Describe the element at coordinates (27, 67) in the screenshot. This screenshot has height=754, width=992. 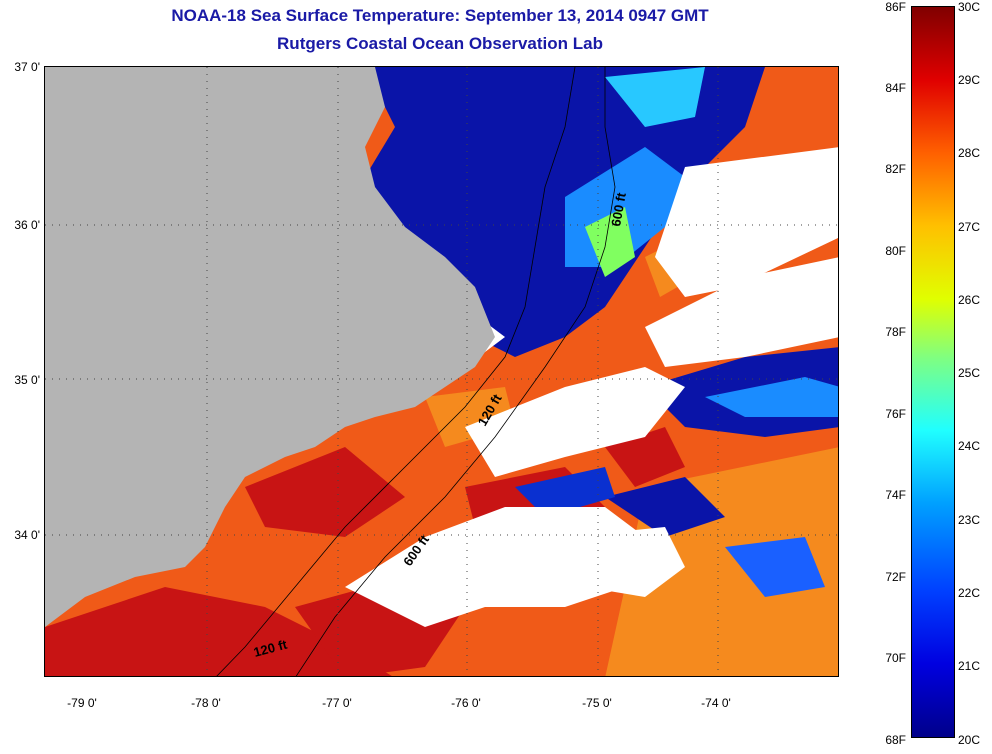
I see `lat-label-37: 37 0'` at that location.